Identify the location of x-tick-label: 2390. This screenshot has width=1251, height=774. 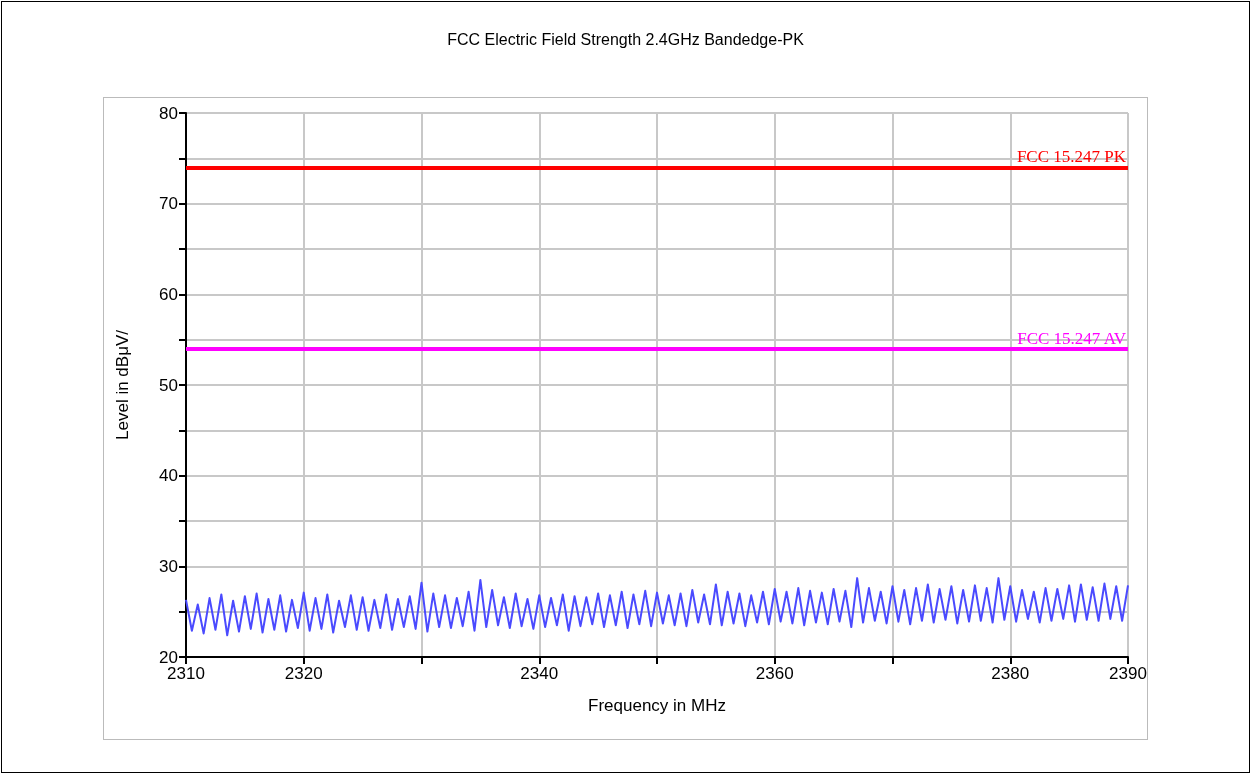
(1128, 673).